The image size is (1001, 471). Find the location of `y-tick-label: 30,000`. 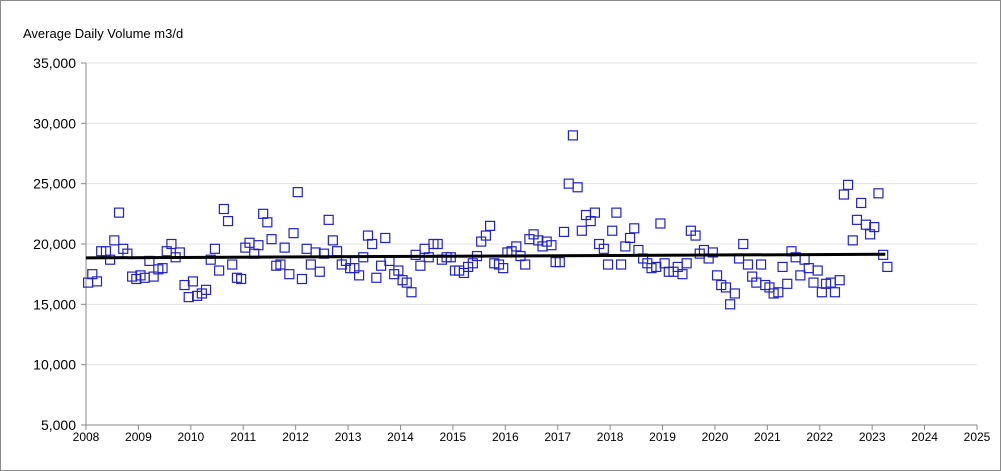

y-tick-label: 30,000 is located at coordinates (54, 123).